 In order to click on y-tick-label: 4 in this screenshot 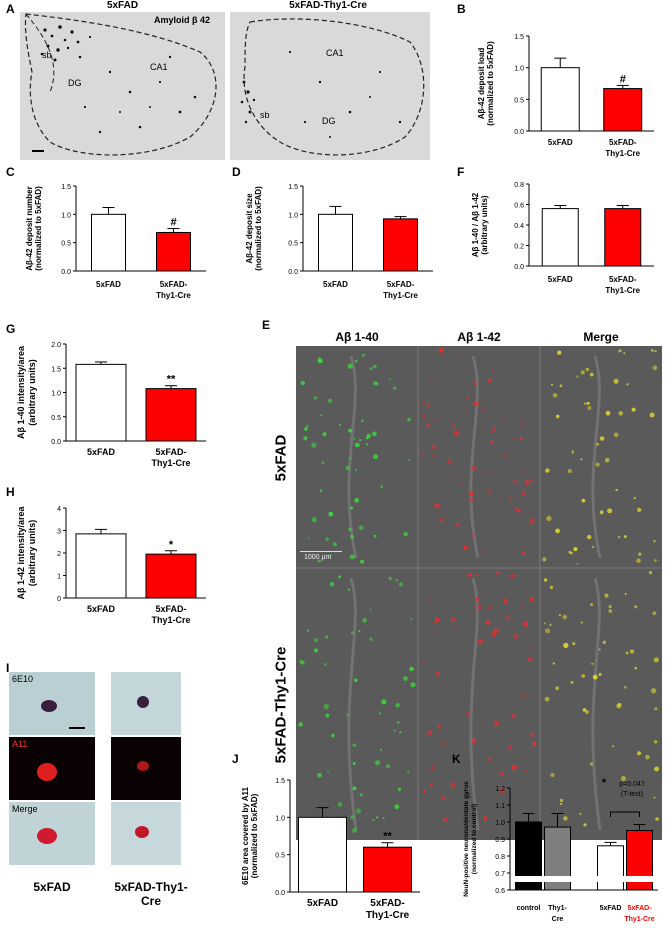, I will do `click(59, 509)`.